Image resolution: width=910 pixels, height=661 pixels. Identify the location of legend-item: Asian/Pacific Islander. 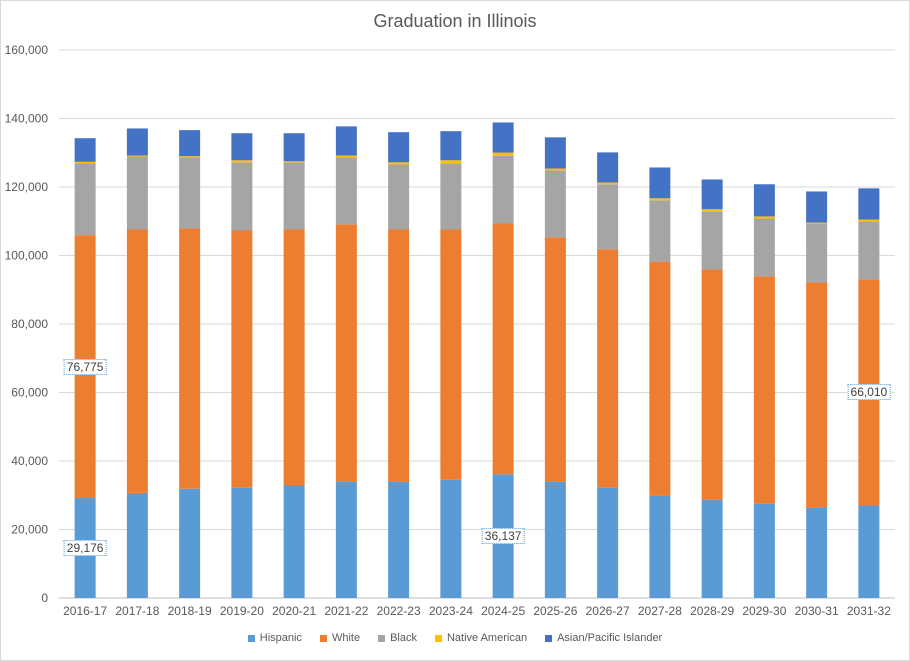
(603, 638).